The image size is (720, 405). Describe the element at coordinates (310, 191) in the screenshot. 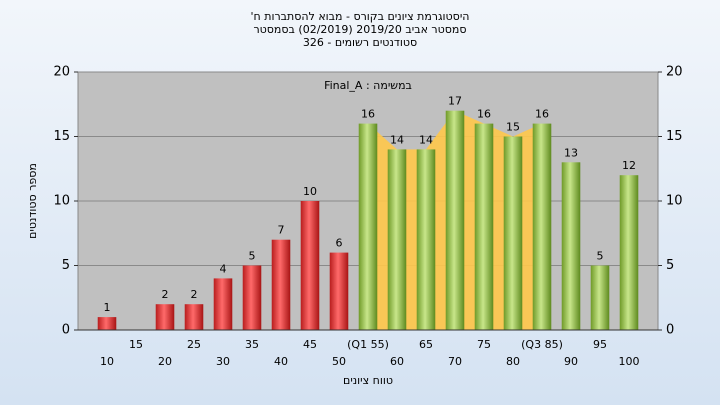

I see `data-label: 10` at that location.